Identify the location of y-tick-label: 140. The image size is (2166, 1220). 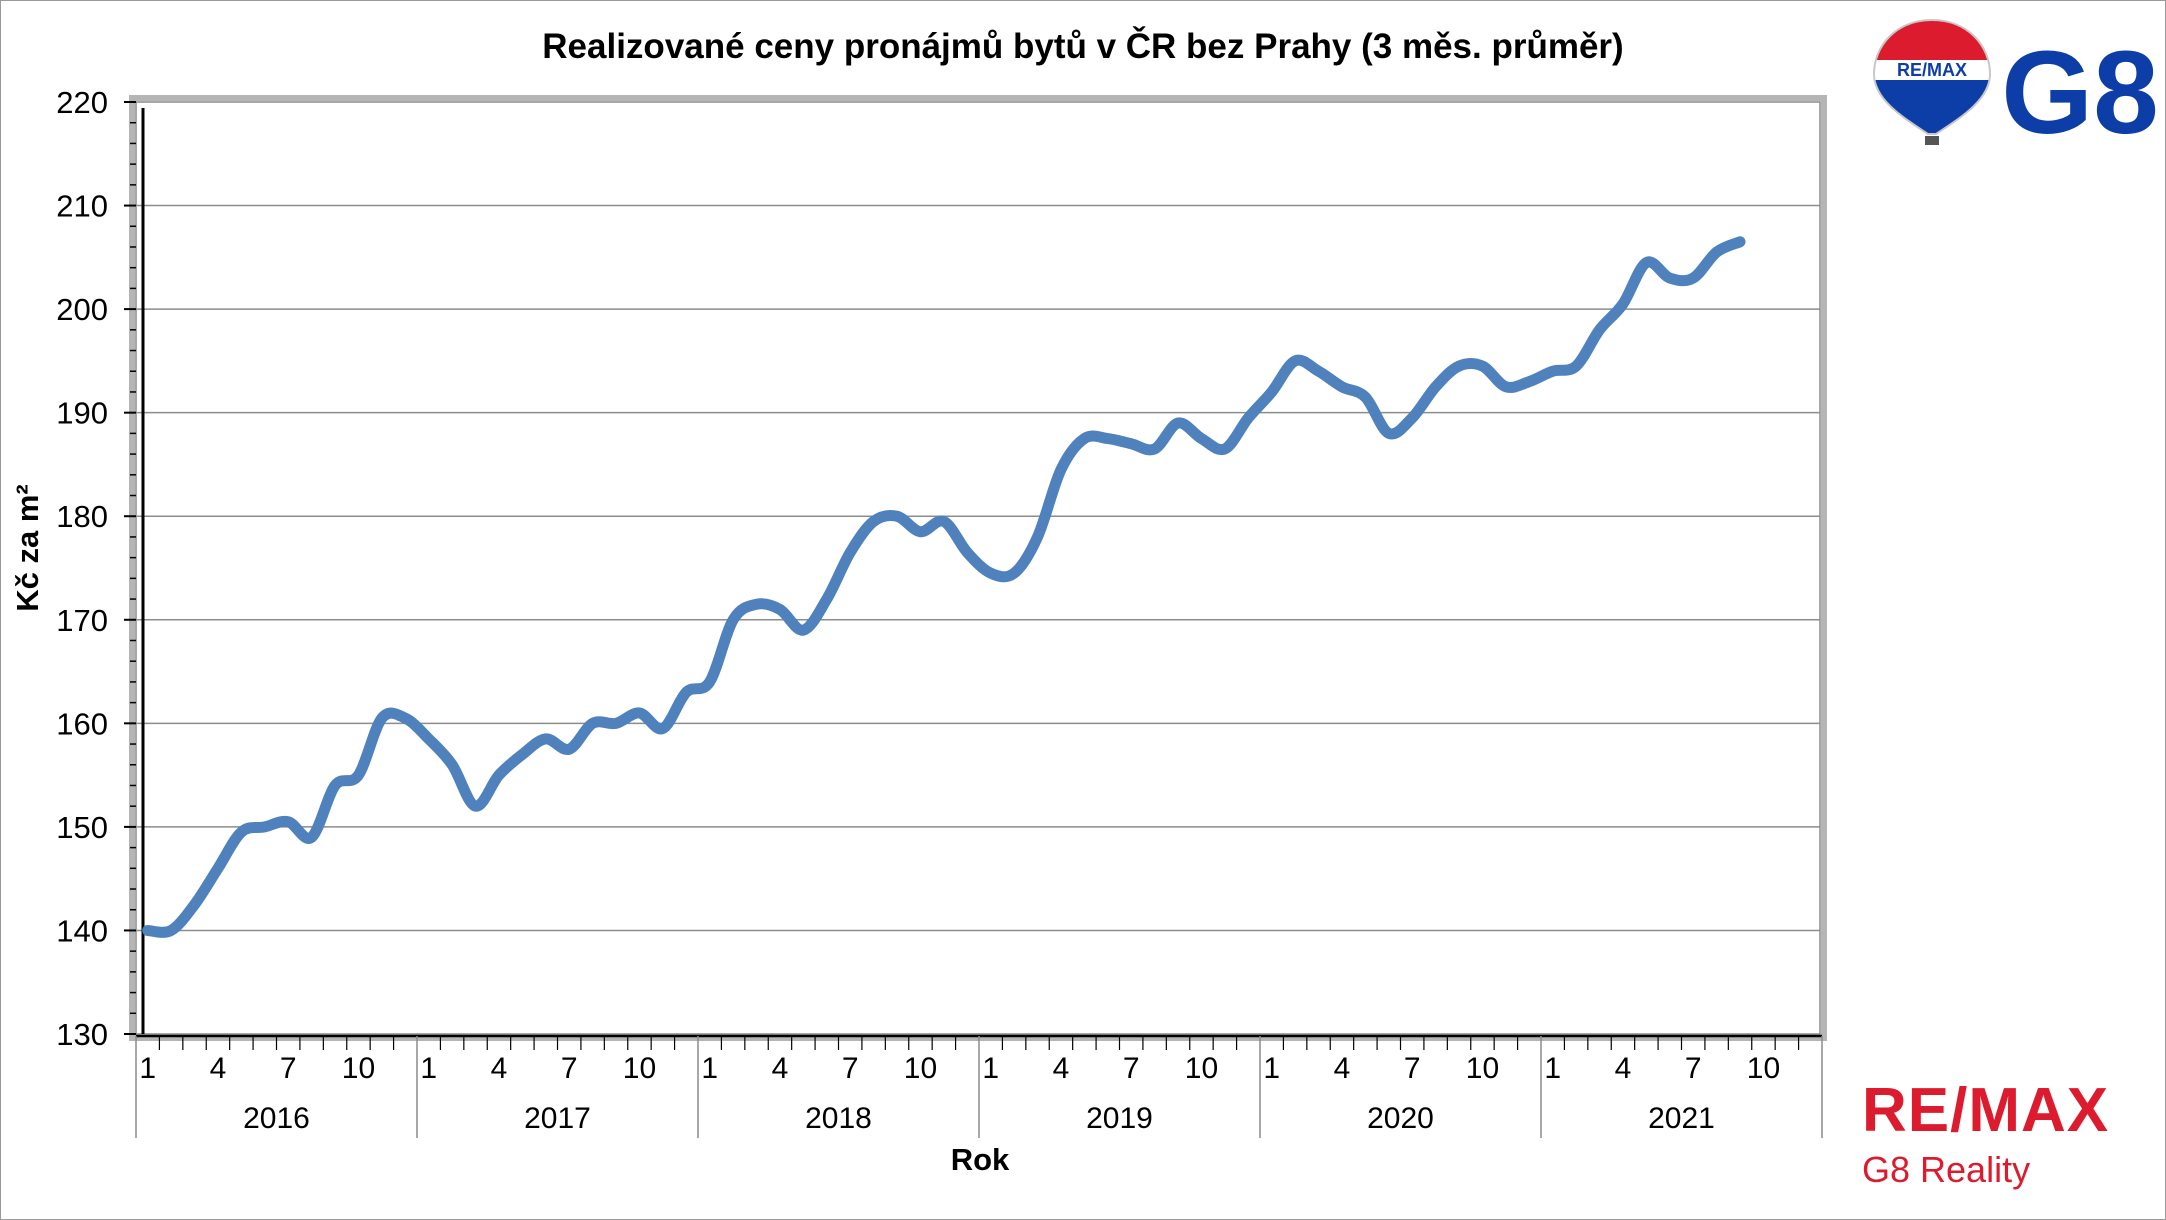
(82, 930).